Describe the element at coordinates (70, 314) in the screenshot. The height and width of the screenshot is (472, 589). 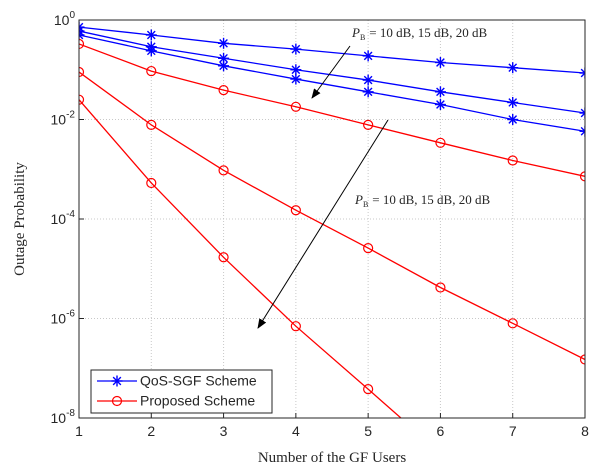
I see `y-tick-exponent: -6` at that location.